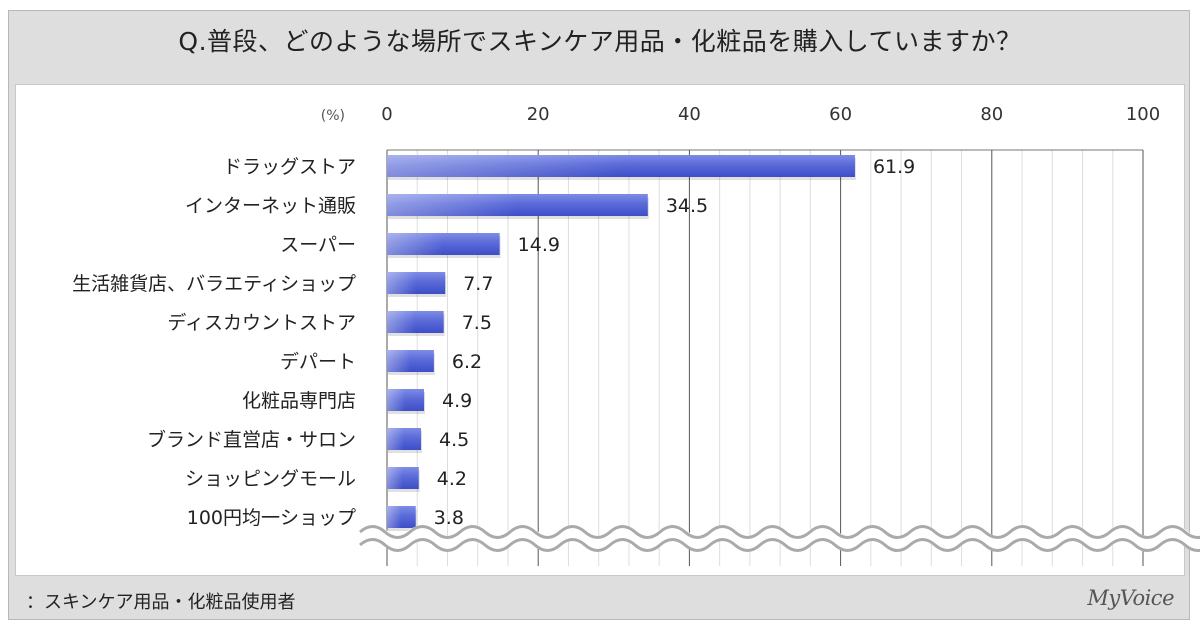  Describe the element at coordinates (894, 167) in the screenshot. I see `value-label: 61.9` at that location.